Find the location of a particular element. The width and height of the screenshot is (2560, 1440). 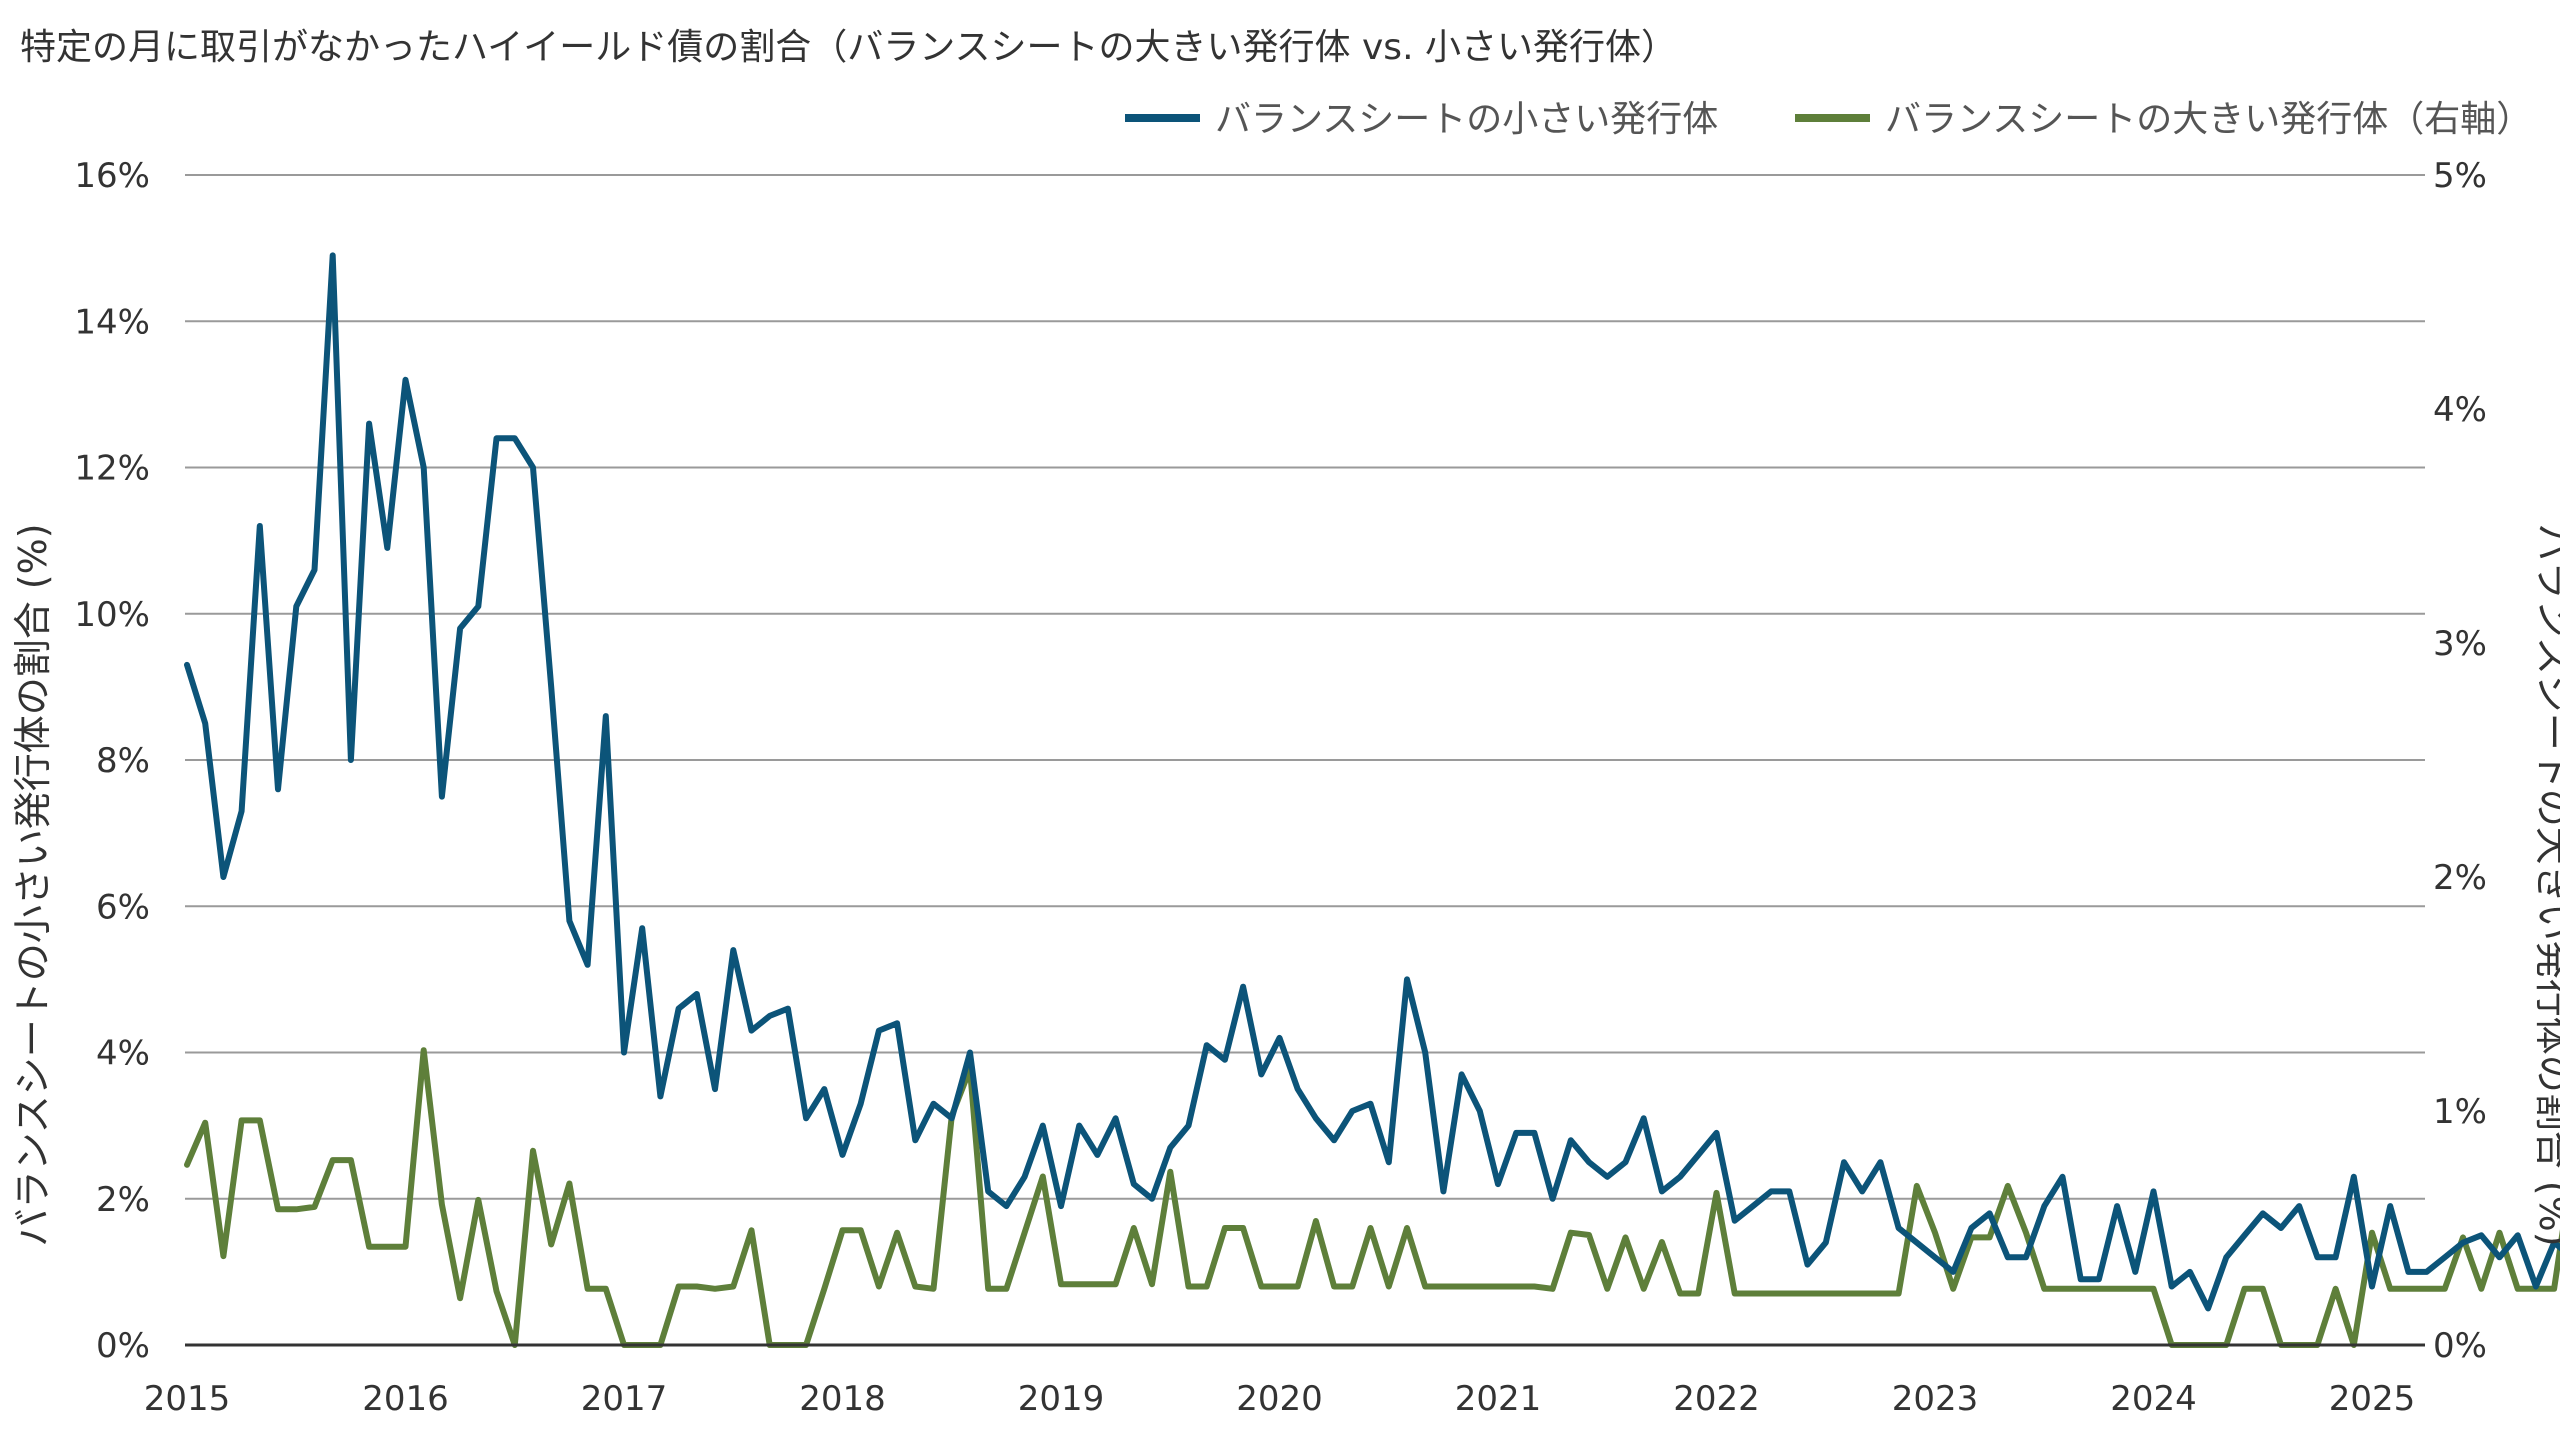

x-tick-label: 2017 is located at coordinates (624, 1399).